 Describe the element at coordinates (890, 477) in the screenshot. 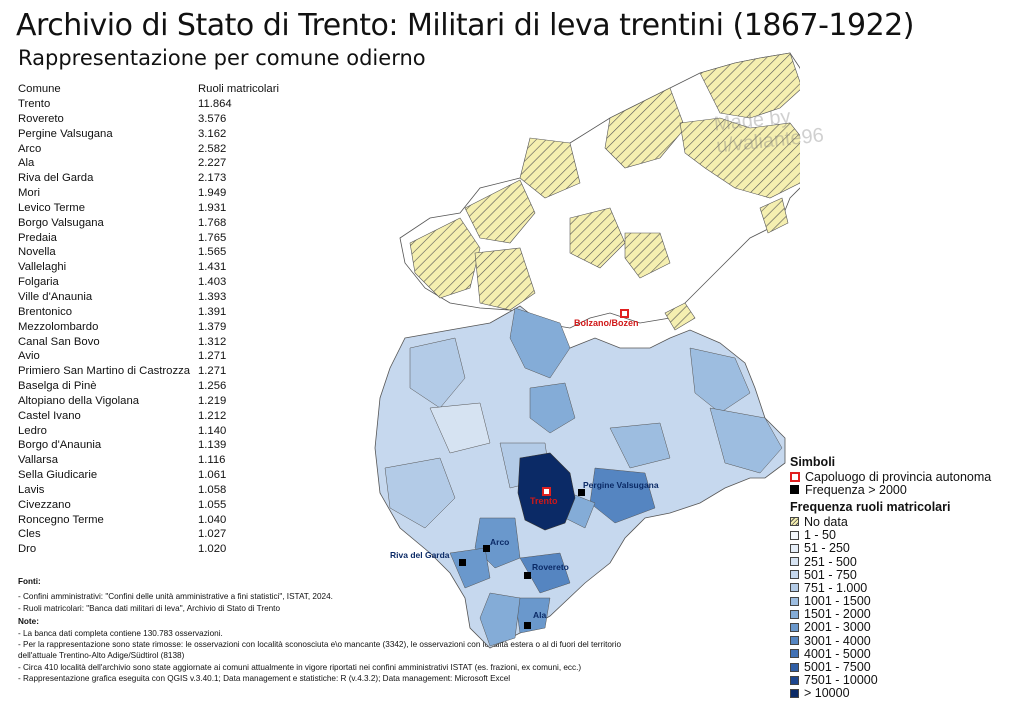

I see `legend-item-capital: Capoluogo di provincia autonoma` at that location.